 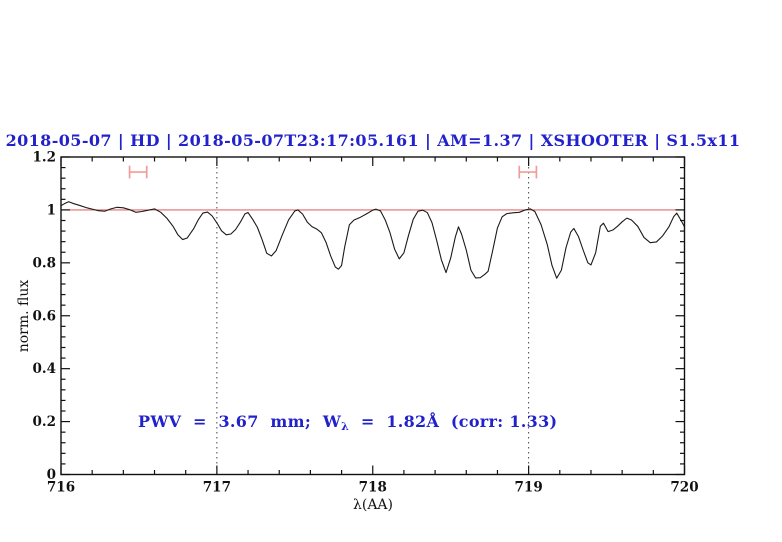 What do you see at coordinates (45, 263) in the screenshot?
I see `y-tick-label: 0.8` at bounding box center [45, 263].